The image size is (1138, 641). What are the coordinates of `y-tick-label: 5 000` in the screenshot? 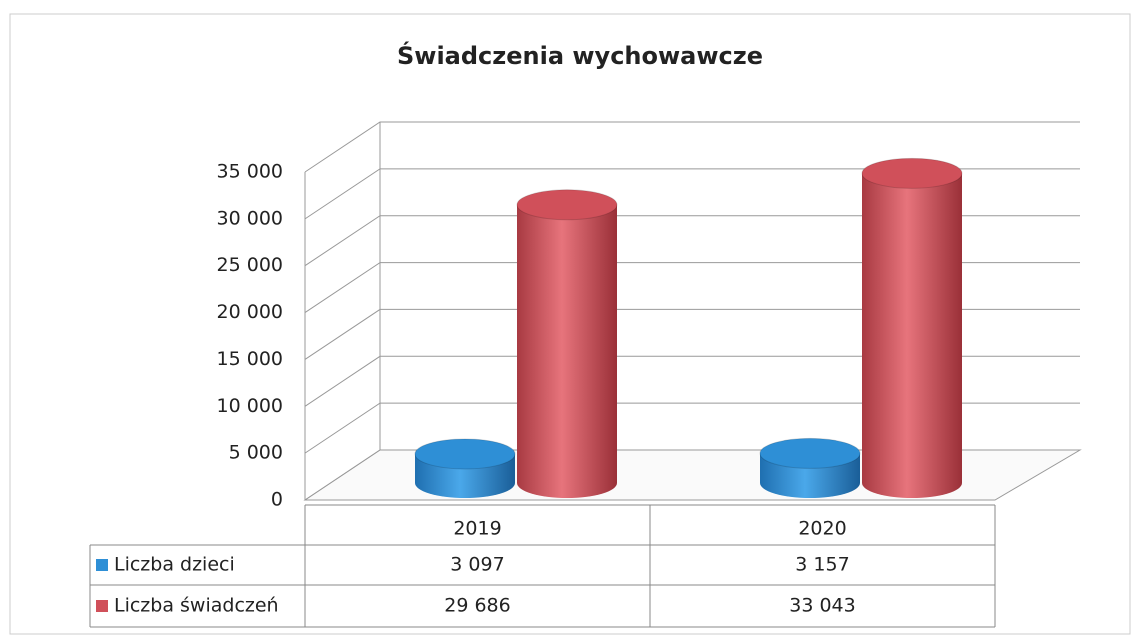 It's located at (256, 453).